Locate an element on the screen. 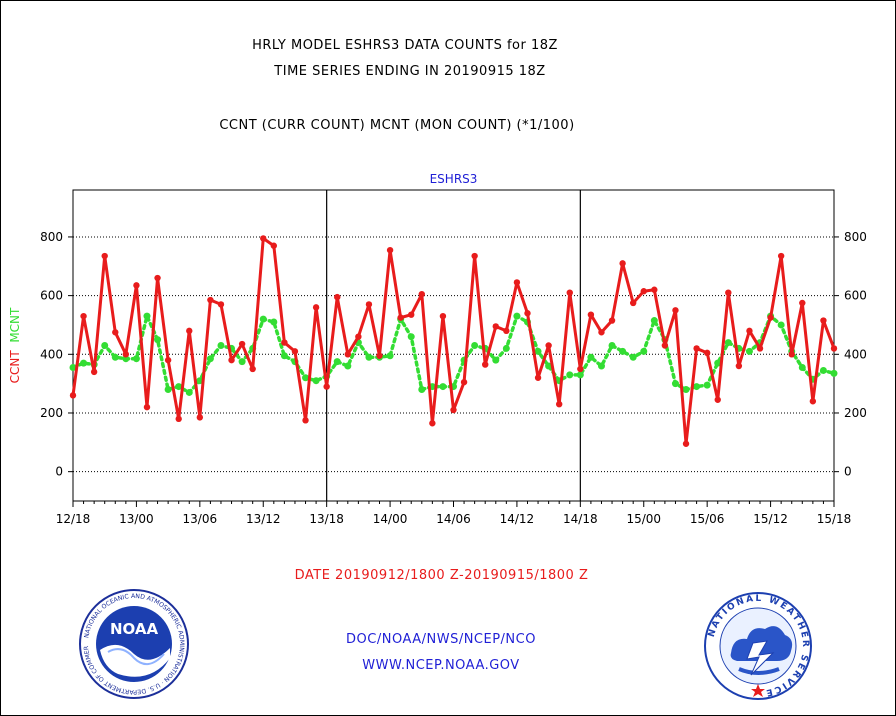 This screenshot has width=896, height=716. nws-logo: NATIONAL WEATHER SERVICE is located at coordinates (758, 646).